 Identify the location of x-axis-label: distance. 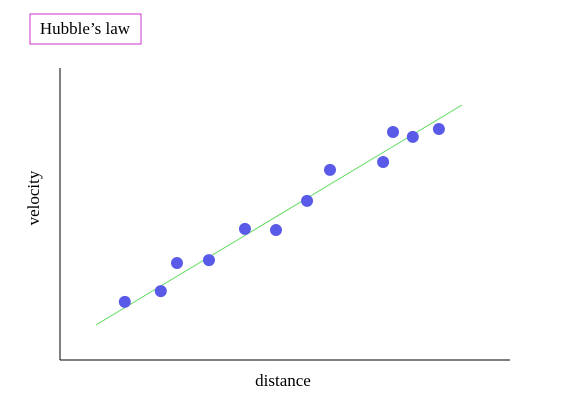
(283, 380).